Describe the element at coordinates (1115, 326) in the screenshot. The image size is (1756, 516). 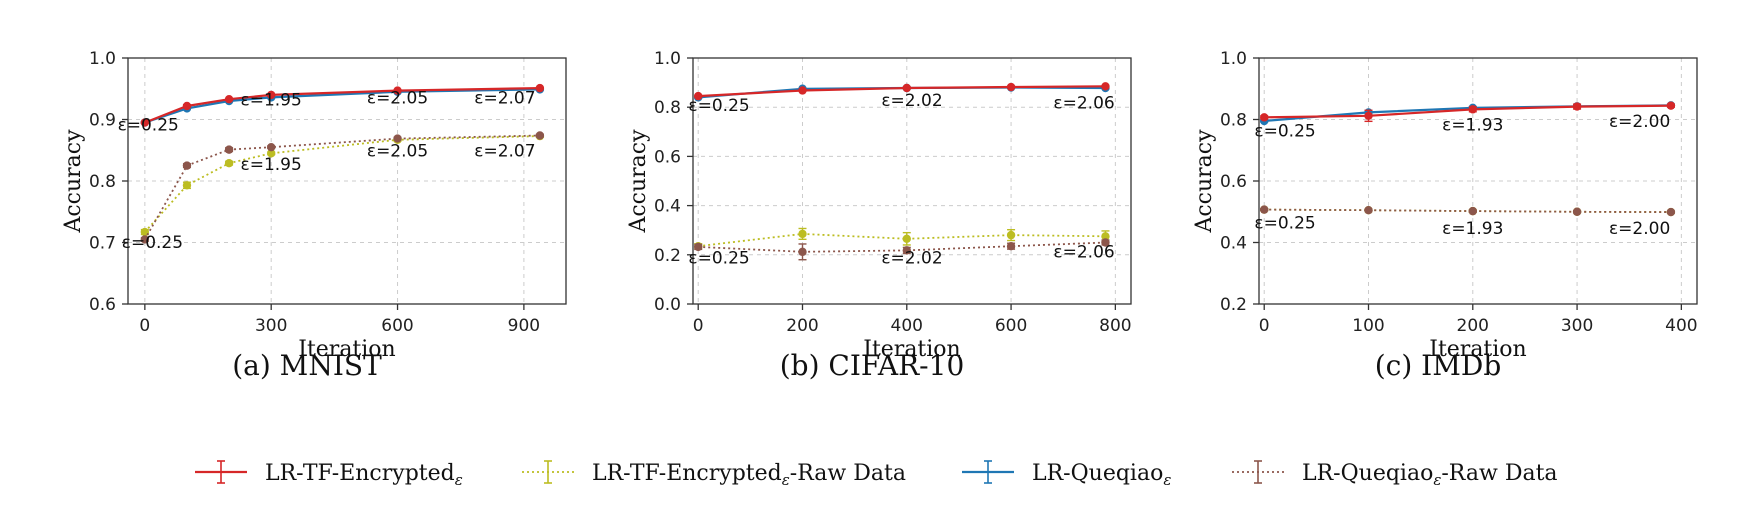
I see `x-tick-label: 800` at that location.